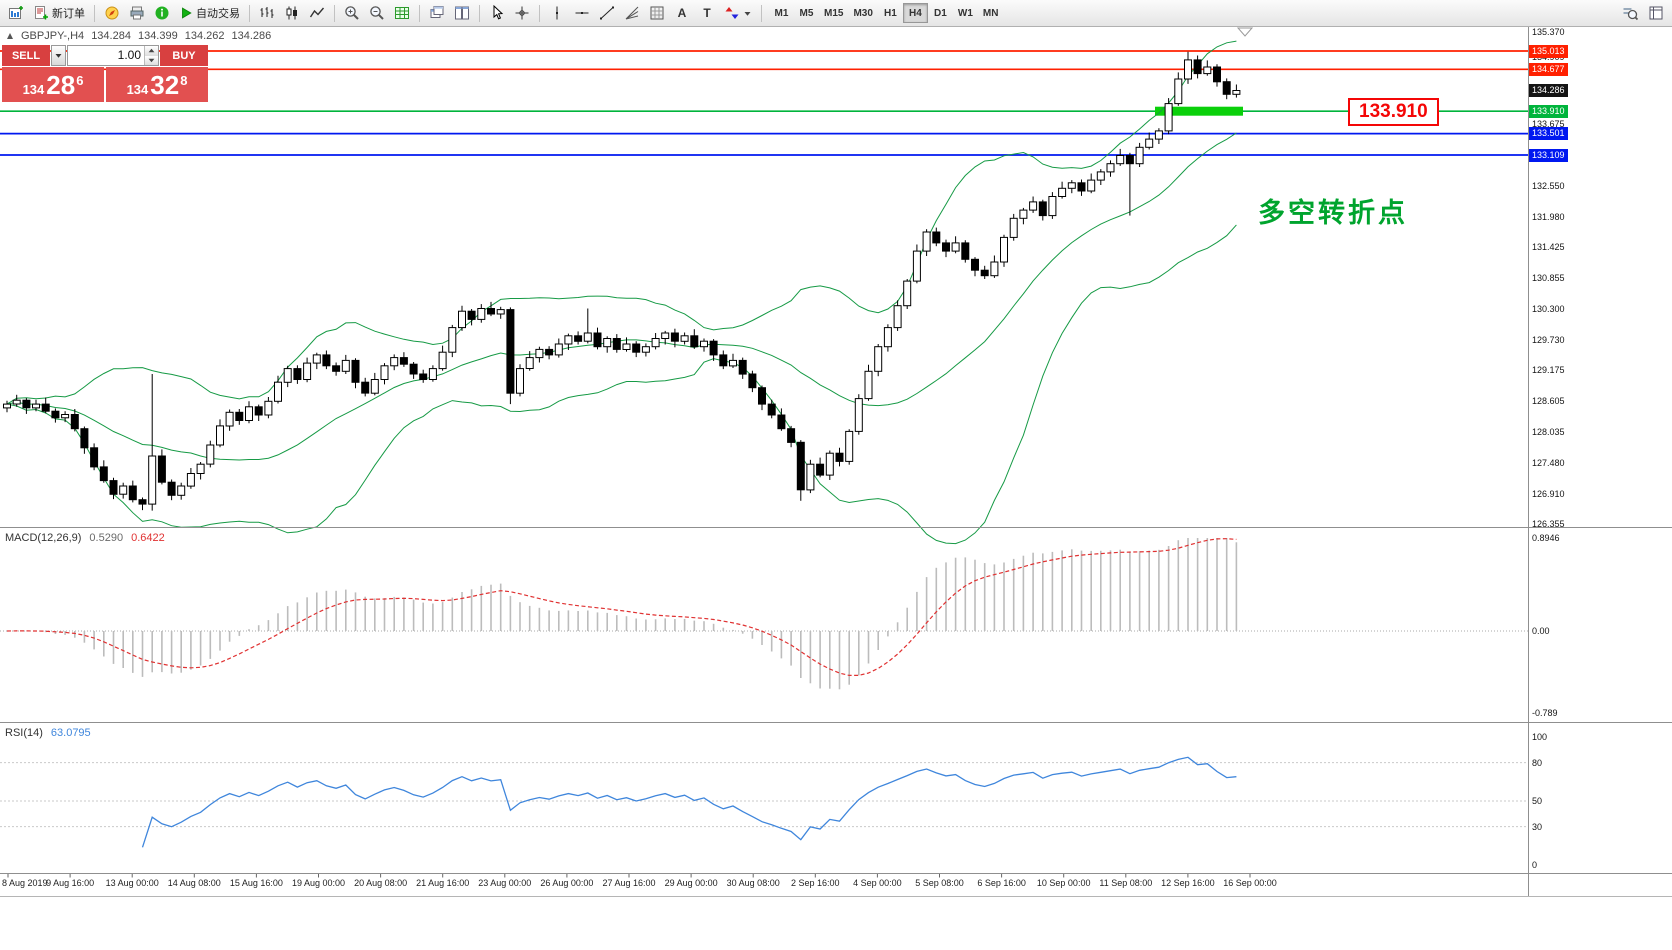 The image size is (1672, 950). What do you see at coordinates (1333, 213) in the screenshot?
I see `chart-annotation: 多空转折点` at bounding box center [1333, 213].